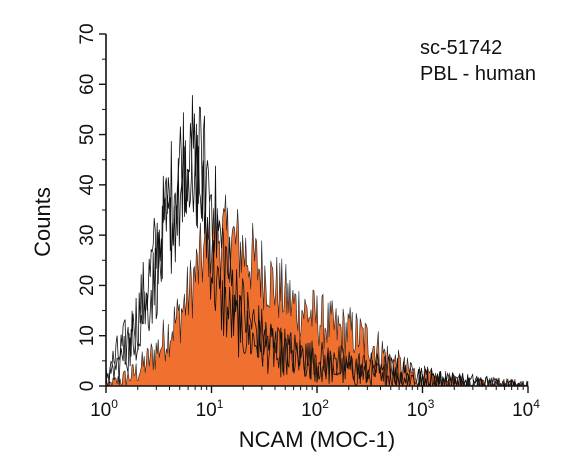  I want to click on y-tick-label: 0, so click(87, 386).